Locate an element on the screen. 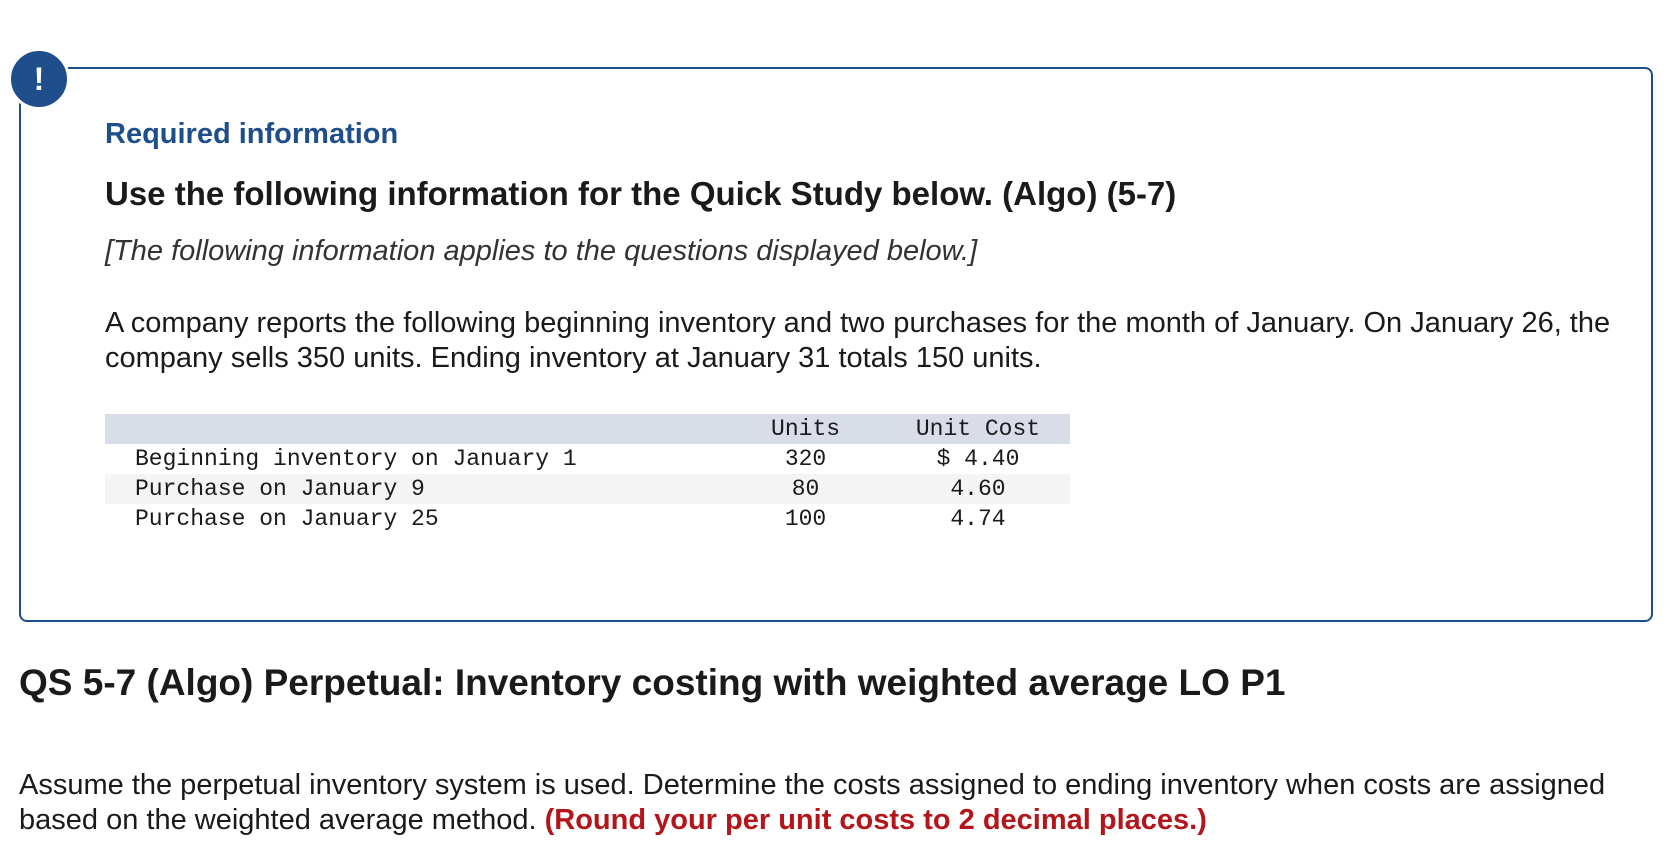 Image resolution: width=1674 pixels, height=842 pixels. table-row: Purchase on January 25 100 4.74 is located at coordinates (587, 519).